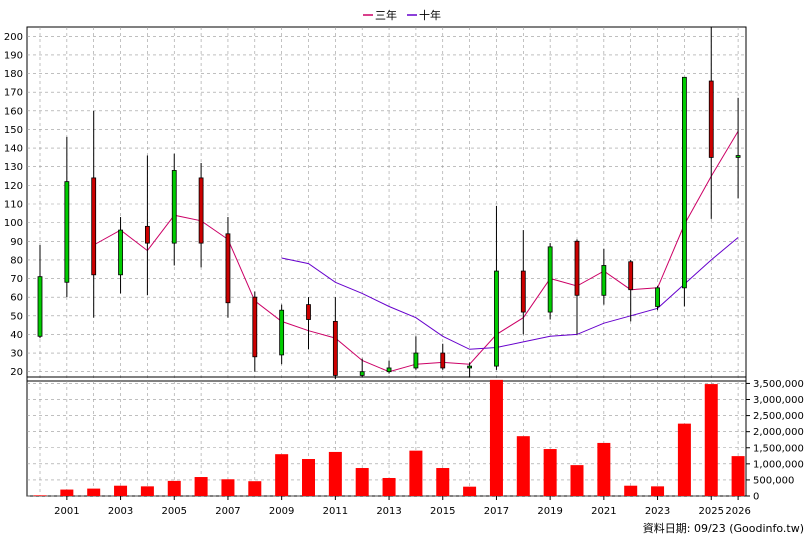  I want to click on price-tick-label: 140, so click(13, 149).